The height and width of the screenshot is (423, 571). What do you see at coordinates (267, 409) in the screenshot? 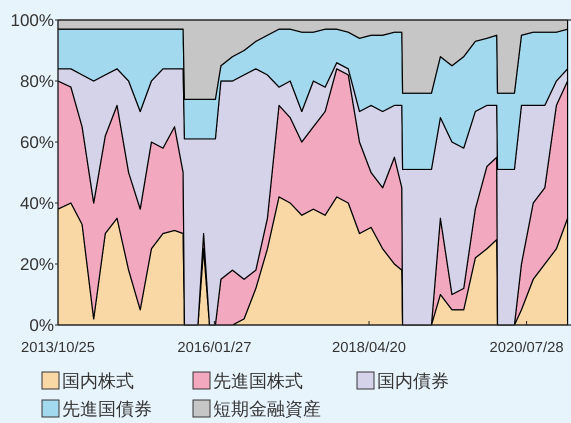
I see `legend-label: 短期金融資産` at bounding box center [267, 409].